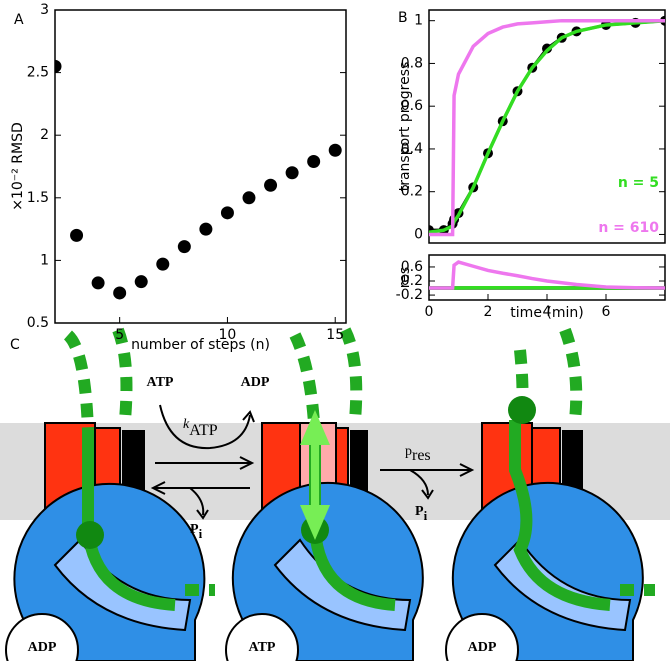 The height and width of the screenshot is (661, 670). Describe the element at coordinates (38, 198) in the screenshot. I see `y-tick-label: 1.5` at that location.